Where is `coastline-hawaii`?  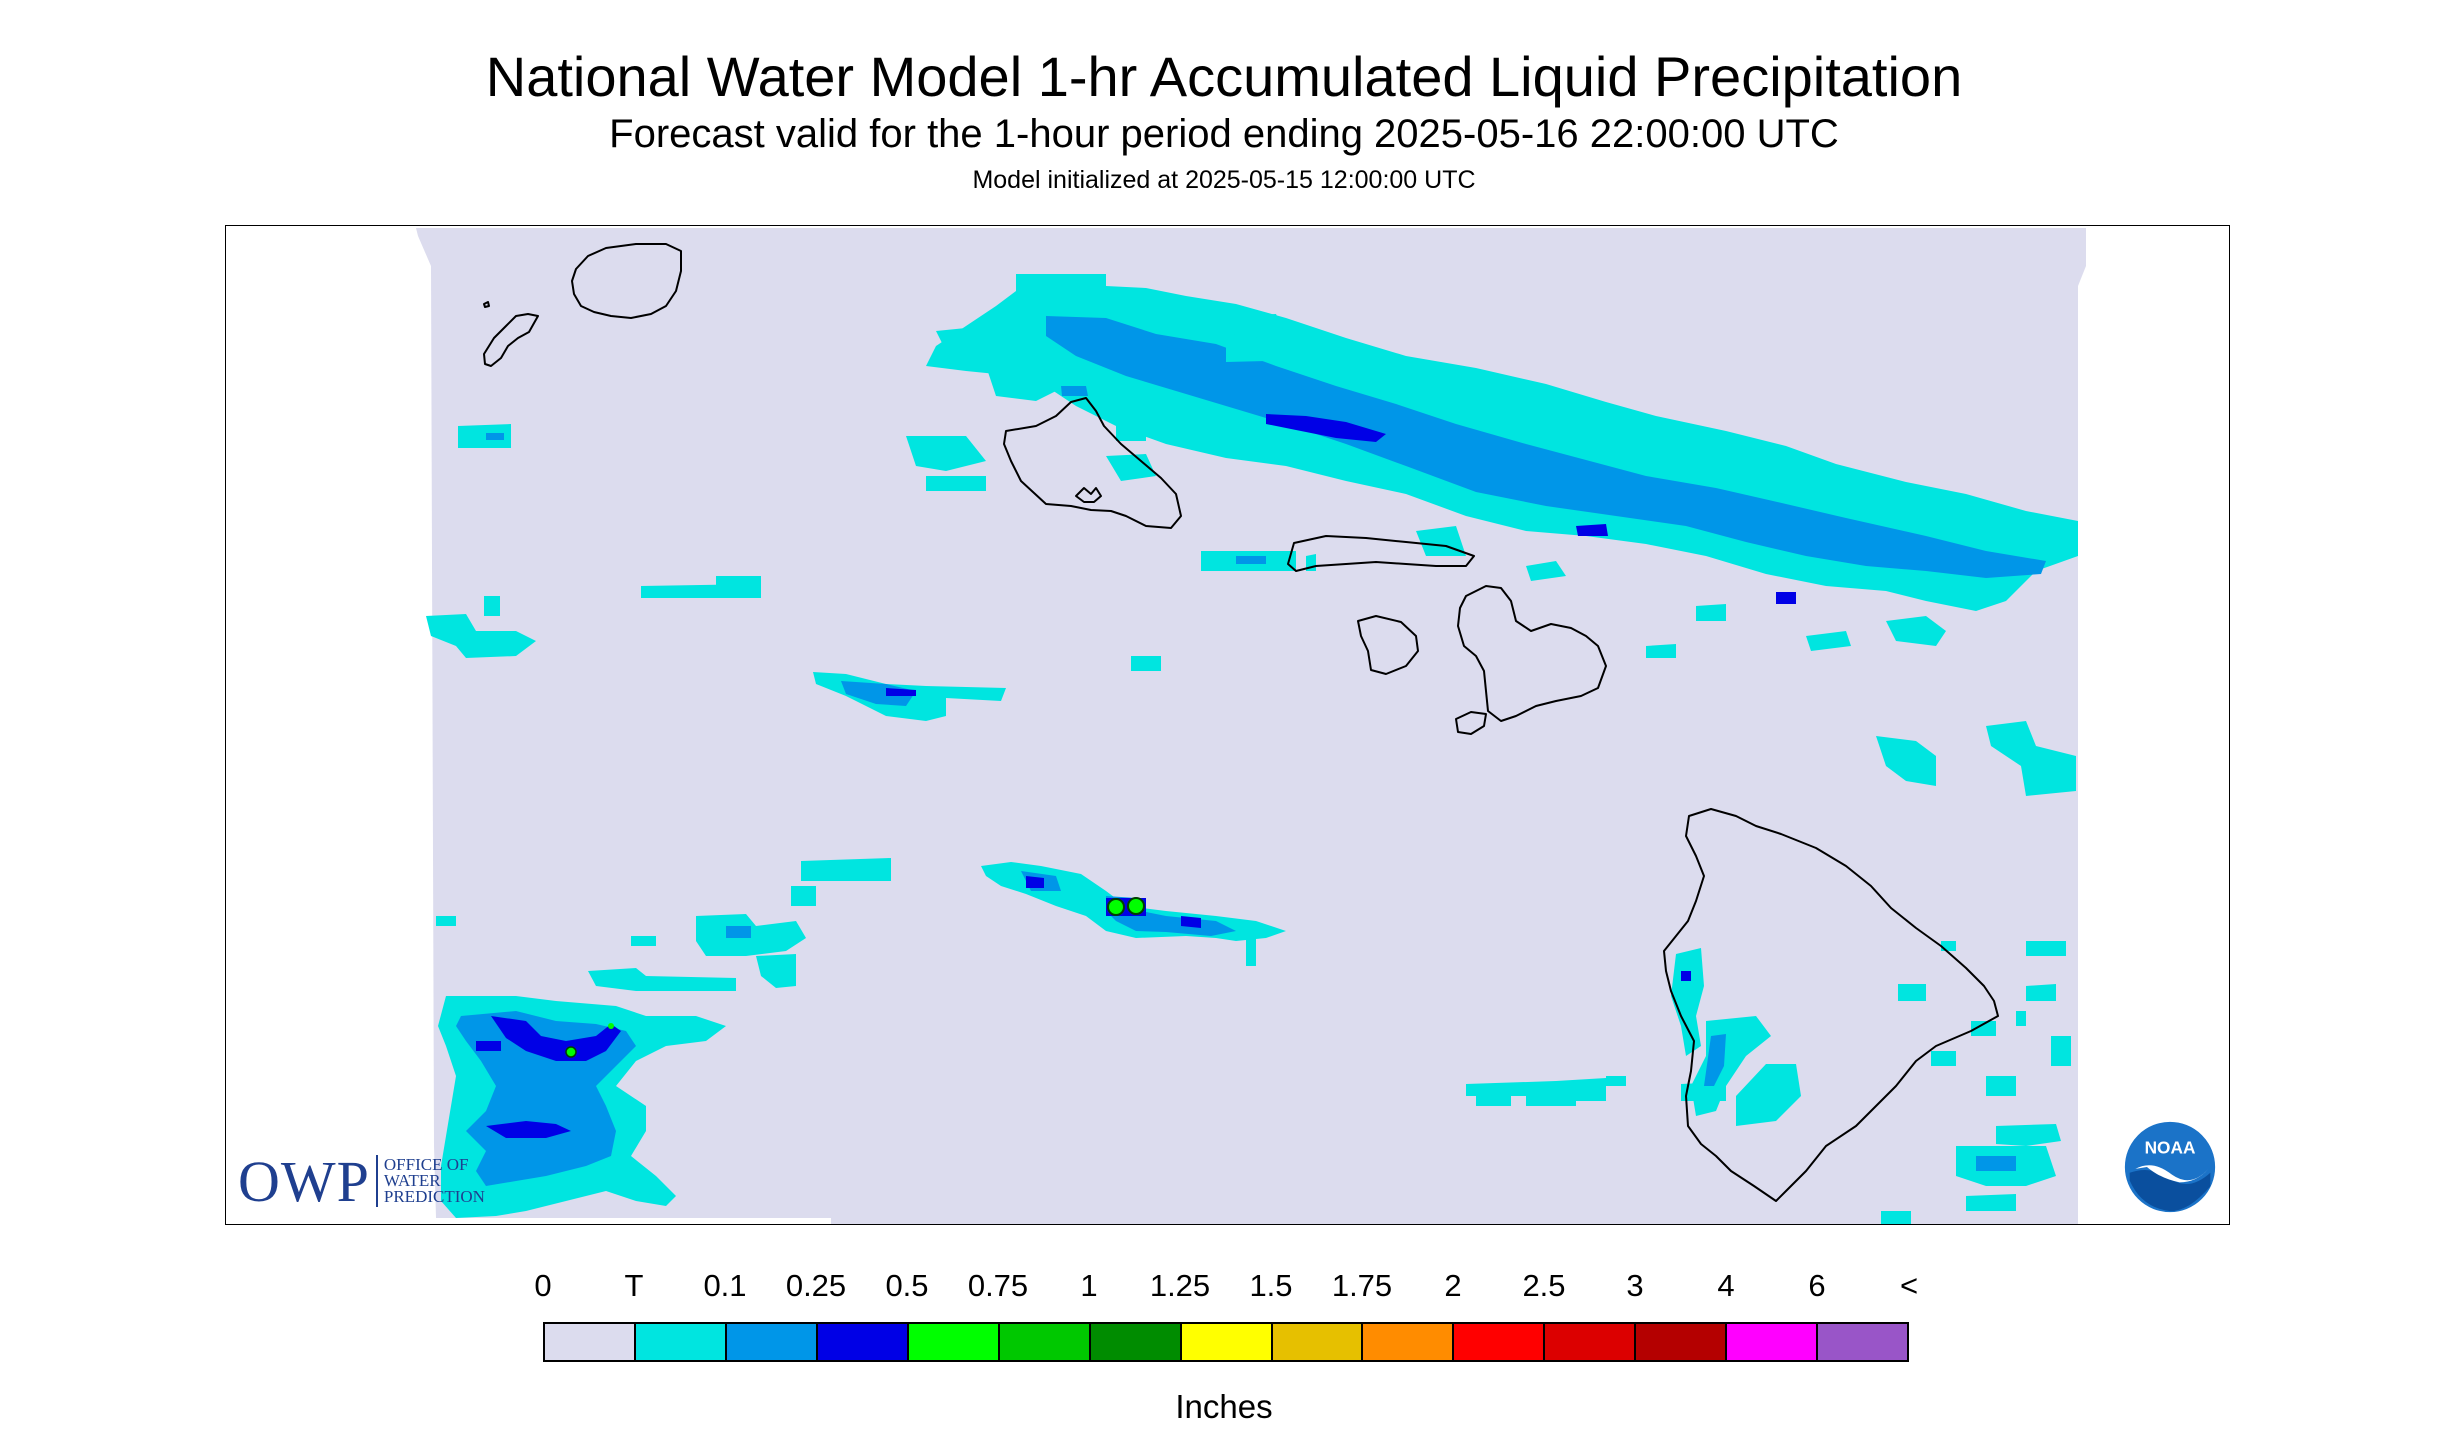
coastline-hawaii is located at coordinates (1831, 1005).